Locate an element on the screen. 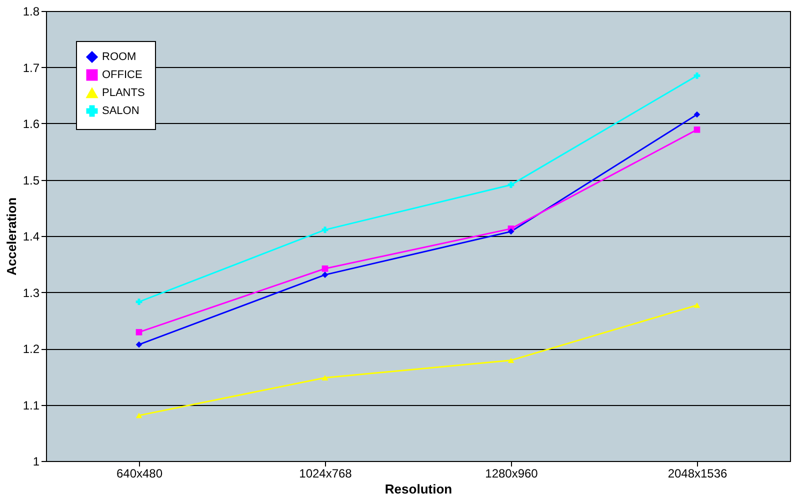 Image resolution: width=795 pixels, height=501 pixels. legend-label: SALON is located at coordinates (121, 111).